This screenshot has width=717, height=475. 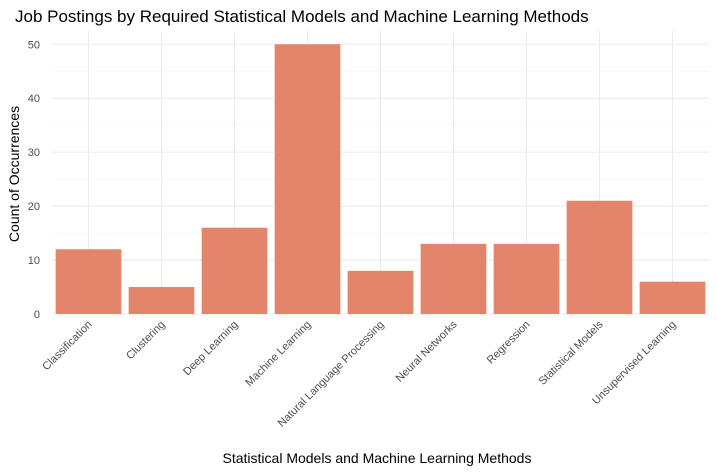 I want to click on bar-classification, so click(x=88, y=281).